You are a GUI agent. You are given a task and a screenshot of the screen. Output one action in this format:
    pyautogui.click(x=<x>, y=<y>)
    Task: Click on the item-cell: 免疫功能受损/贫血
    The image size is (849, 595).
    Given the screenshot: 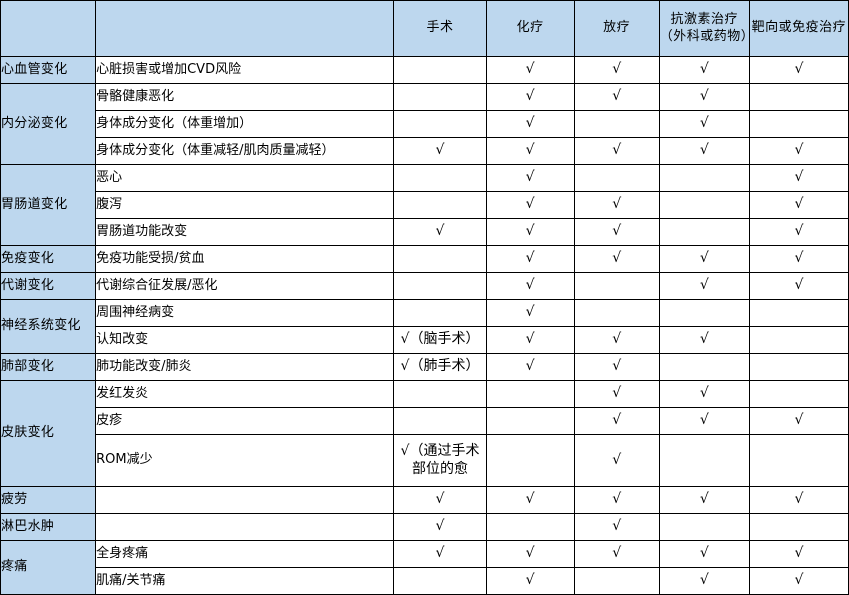 What is the action you would take?
    pyautogui.click(x=245, y=259)
    